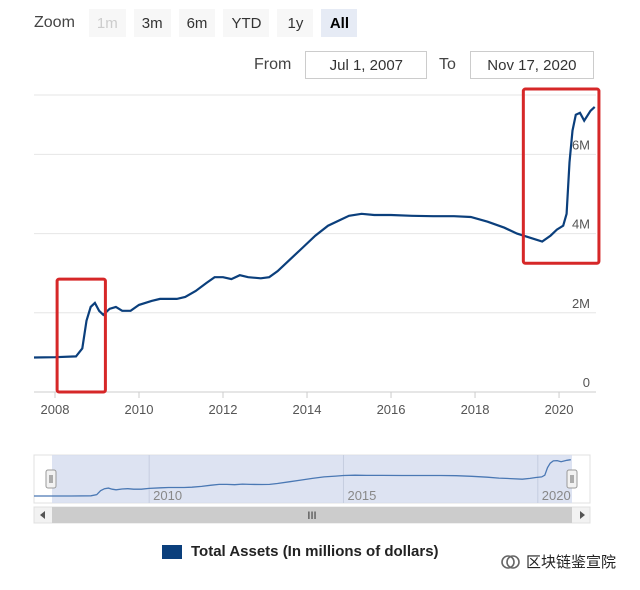 The height and width of the screenshot is (590, 640). What do you see at coordinates (315, 551) in the screenshot?
I see `legend-label: Total Assets (In millions of dollars)` at bounding box center [315, 551].